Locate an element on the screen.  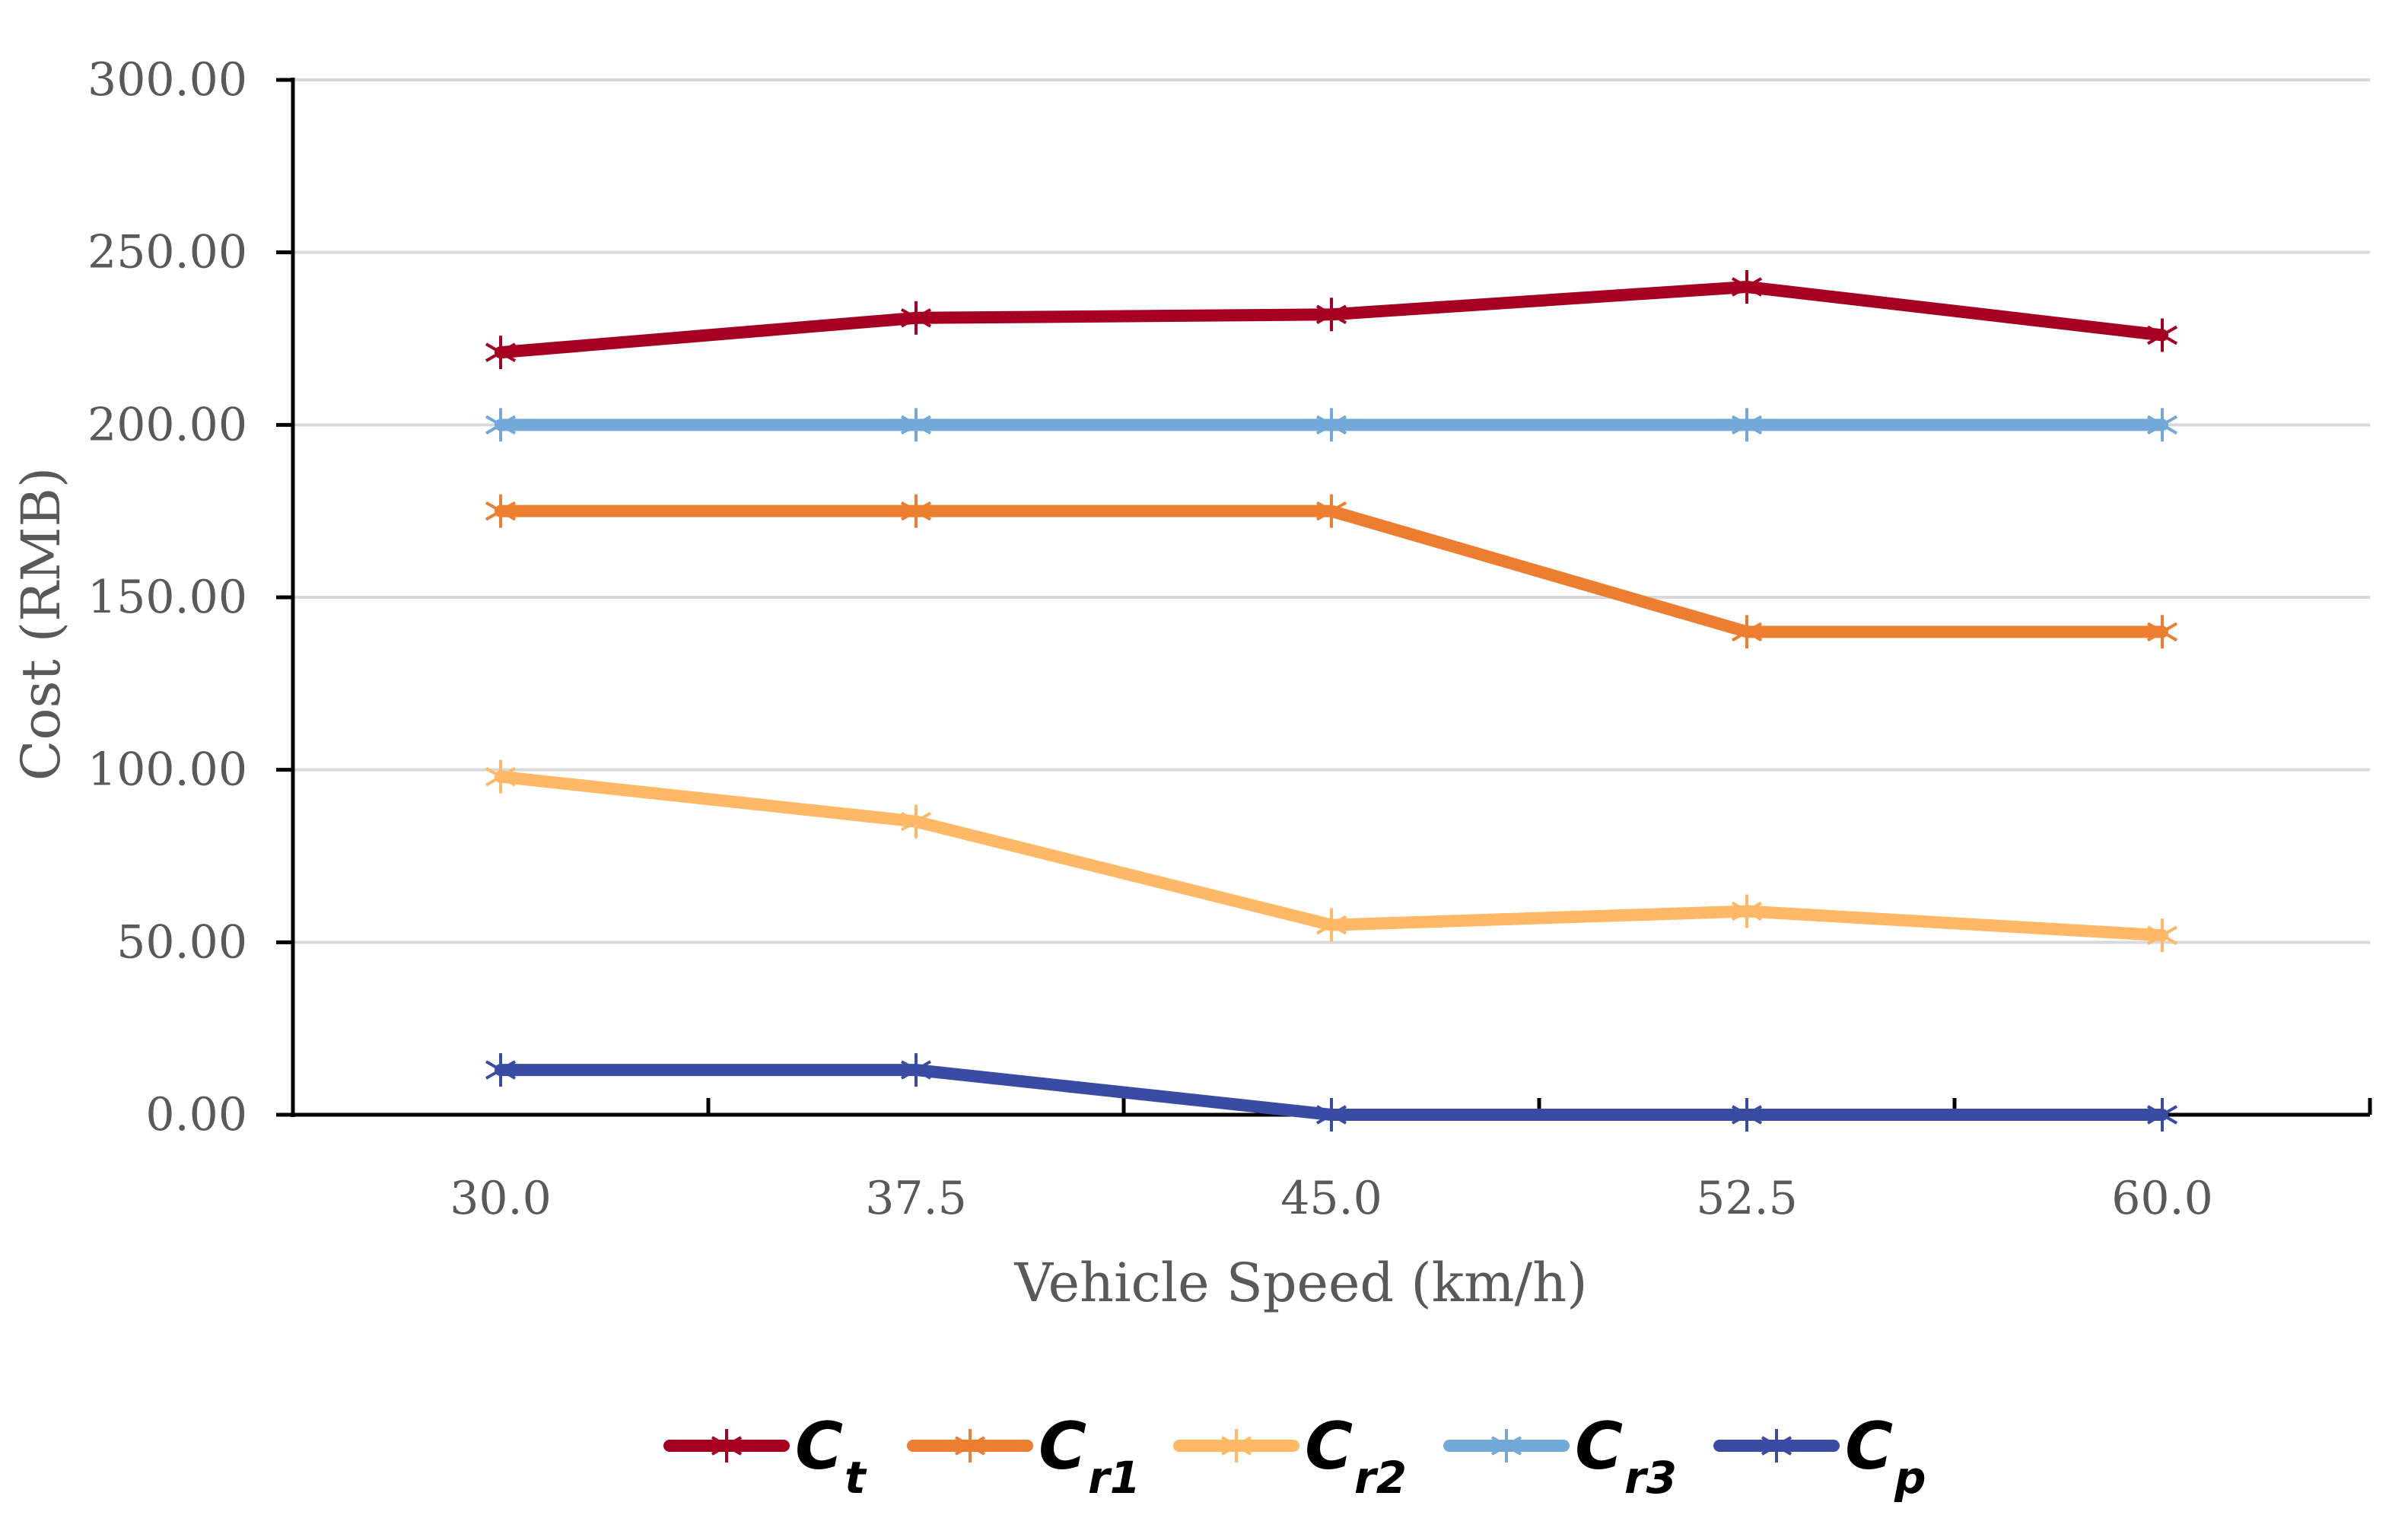
y-axis-title: Cost (RMB) is located at coordinates (41, 624).